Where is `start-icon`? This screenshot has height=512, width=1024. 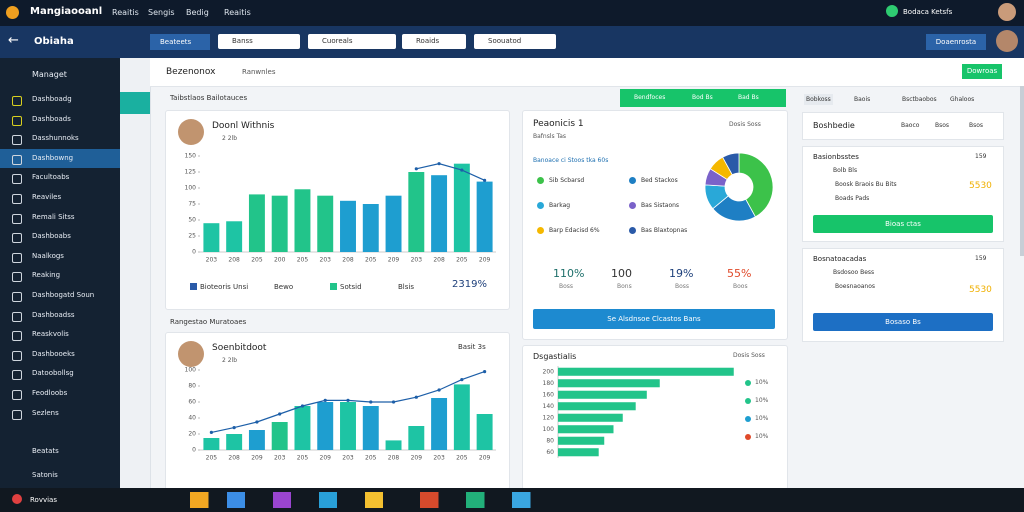 start-icon is located at coordinates (17, 499).